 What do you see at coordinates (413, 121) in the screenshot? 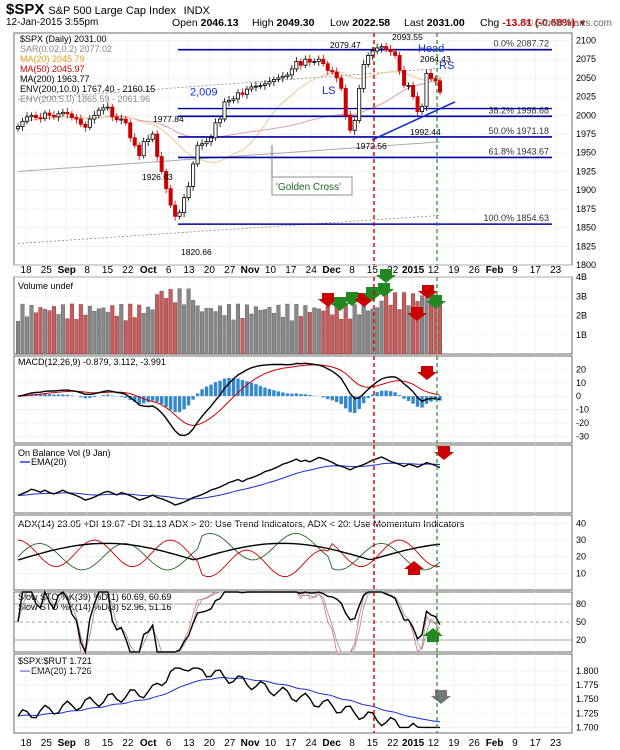
I see `trendline` at bounding box center [413, 121].